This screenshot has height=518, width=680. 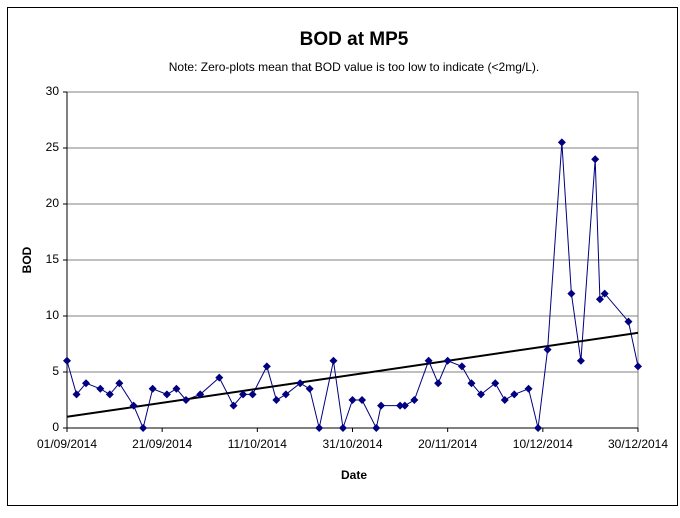 I want to click on y-tick-label: 30, so click(x=53, y=91).